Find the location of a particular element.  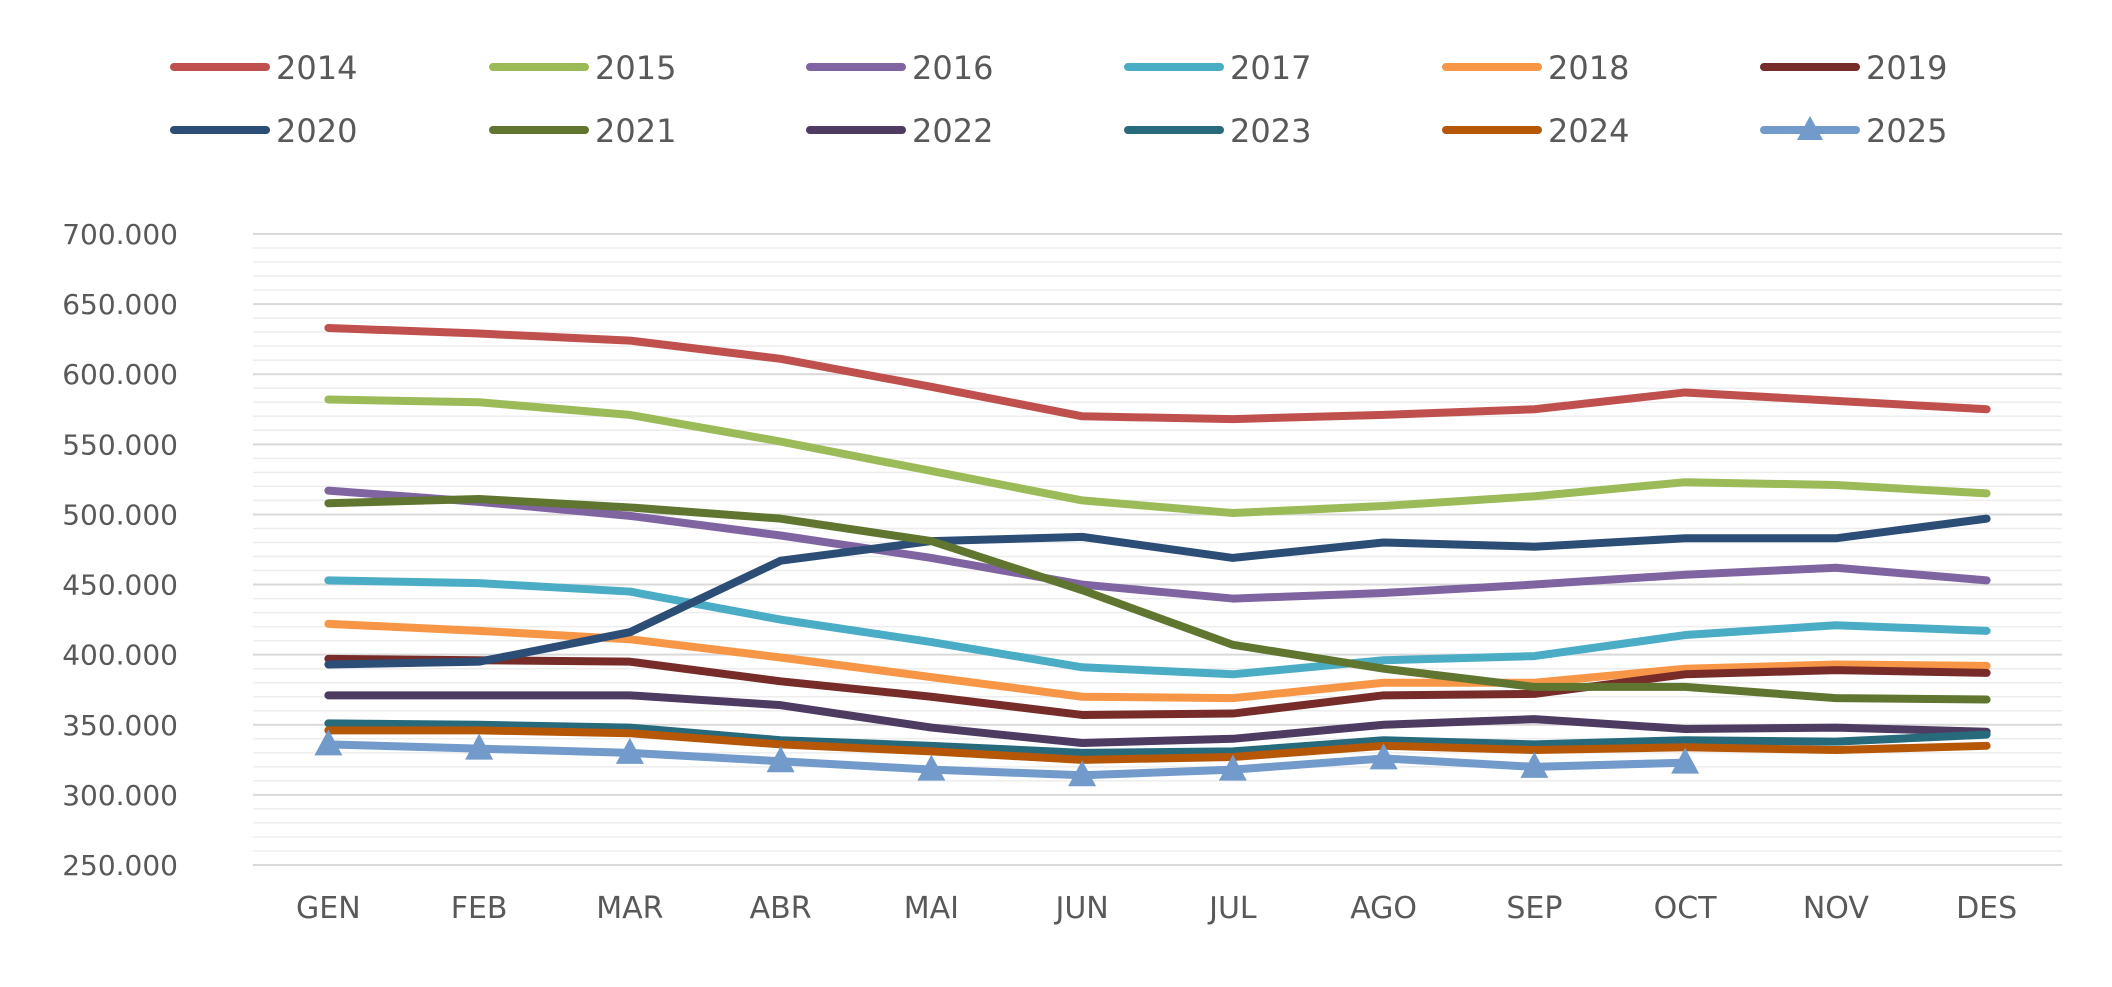

legend-label: 2023 is located at coordinates (1270, 131).